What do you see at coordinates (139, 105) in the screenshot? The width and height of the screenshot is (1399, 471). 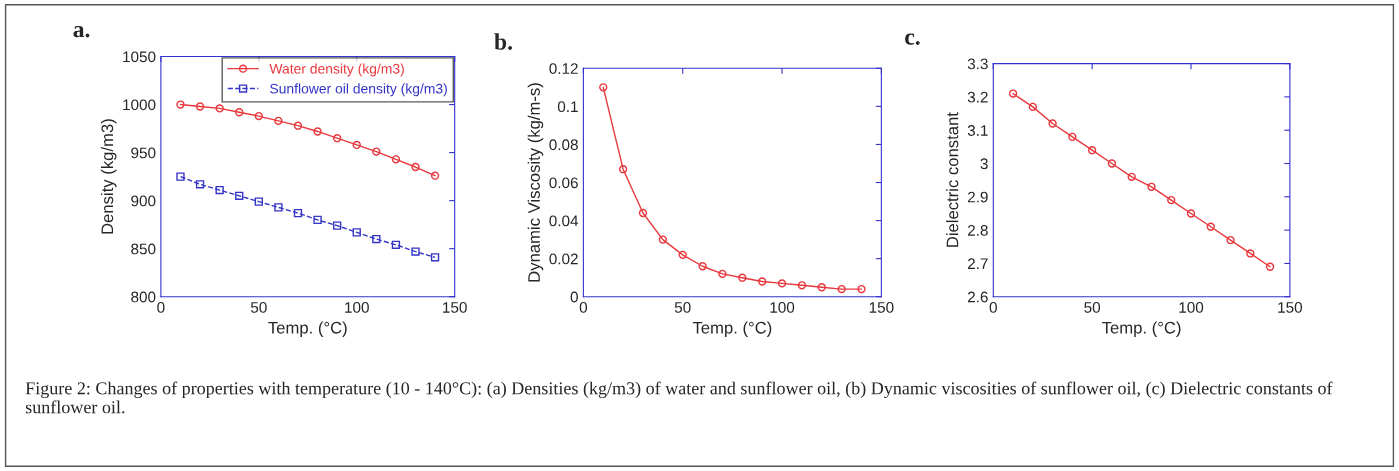 I see `y-tick-label: 1000` at bounding box center [139, 105].